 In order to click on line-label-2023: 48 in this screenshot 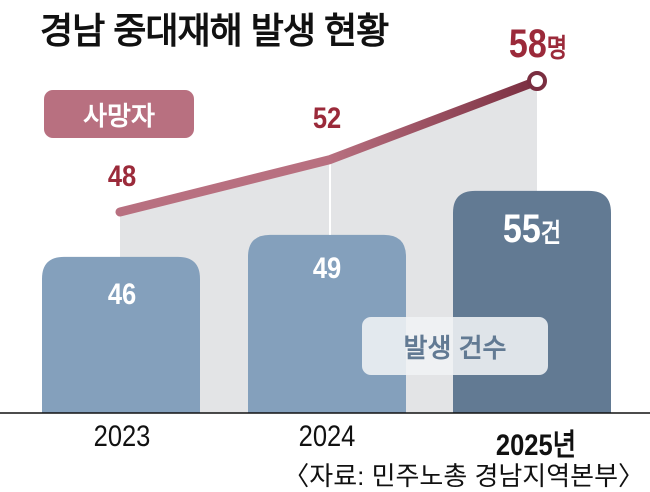, I will do `click(122, 176)`.